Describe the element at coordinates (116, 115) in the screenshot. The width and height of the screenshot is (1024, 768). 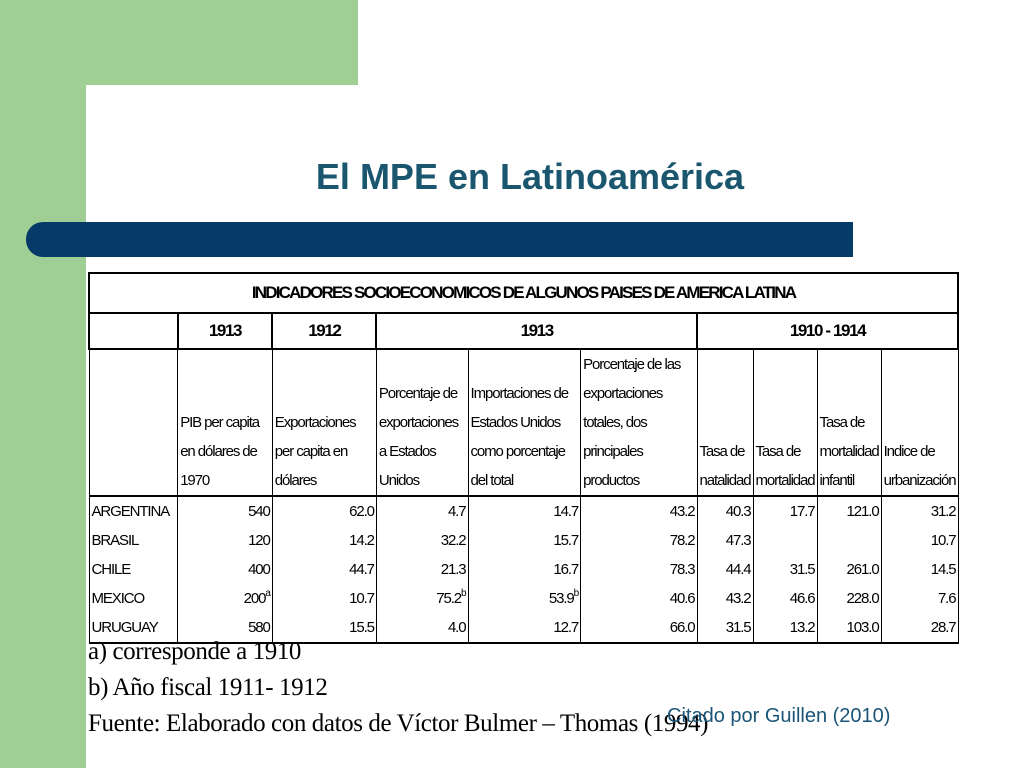
I see `rounded-corner` at that location.